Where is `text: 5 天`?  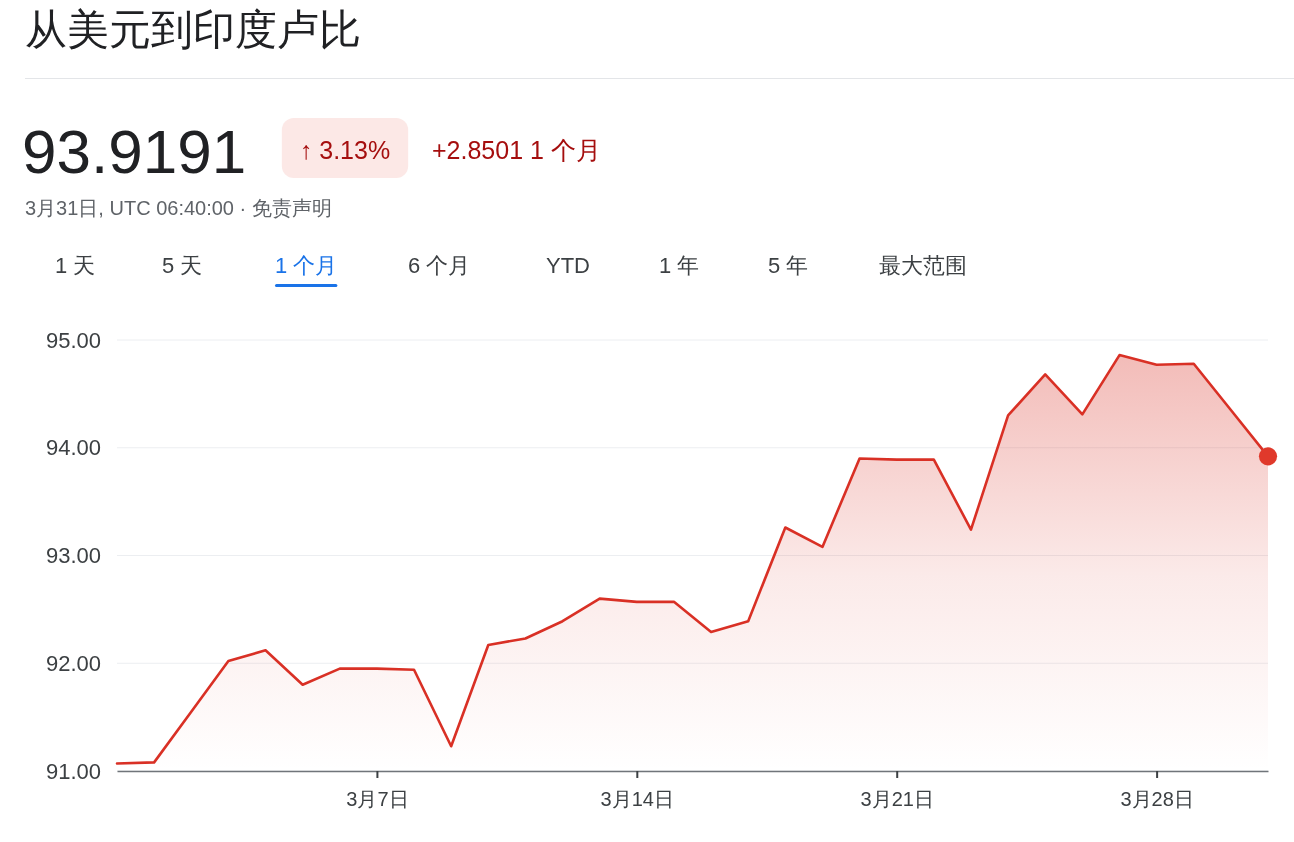
text: 5 天 is located at coordinates (182, 265).